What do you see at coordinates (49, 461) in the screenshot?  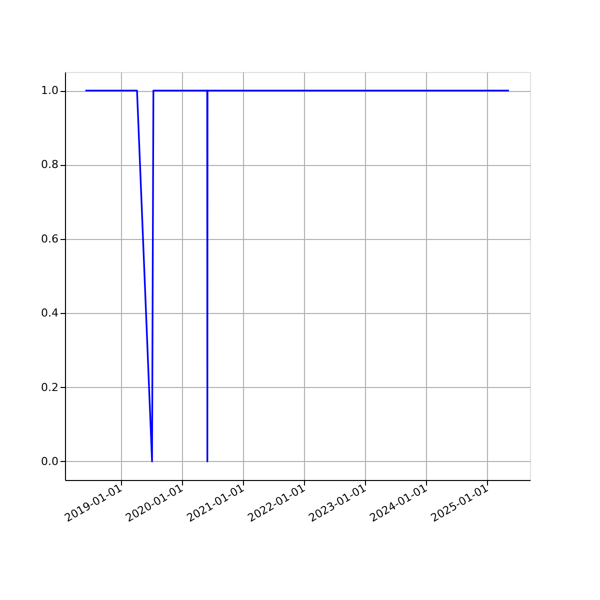 I see `y-tick-label: 0.0` at bounding box center [49, 461].